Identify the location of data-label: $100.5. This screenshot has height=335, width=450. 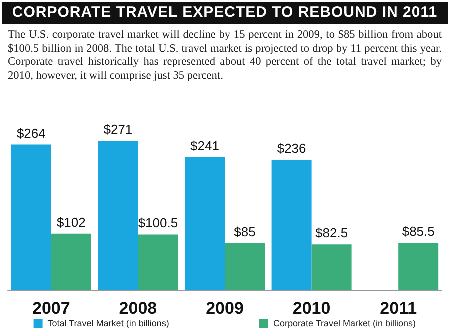
(158, 223).